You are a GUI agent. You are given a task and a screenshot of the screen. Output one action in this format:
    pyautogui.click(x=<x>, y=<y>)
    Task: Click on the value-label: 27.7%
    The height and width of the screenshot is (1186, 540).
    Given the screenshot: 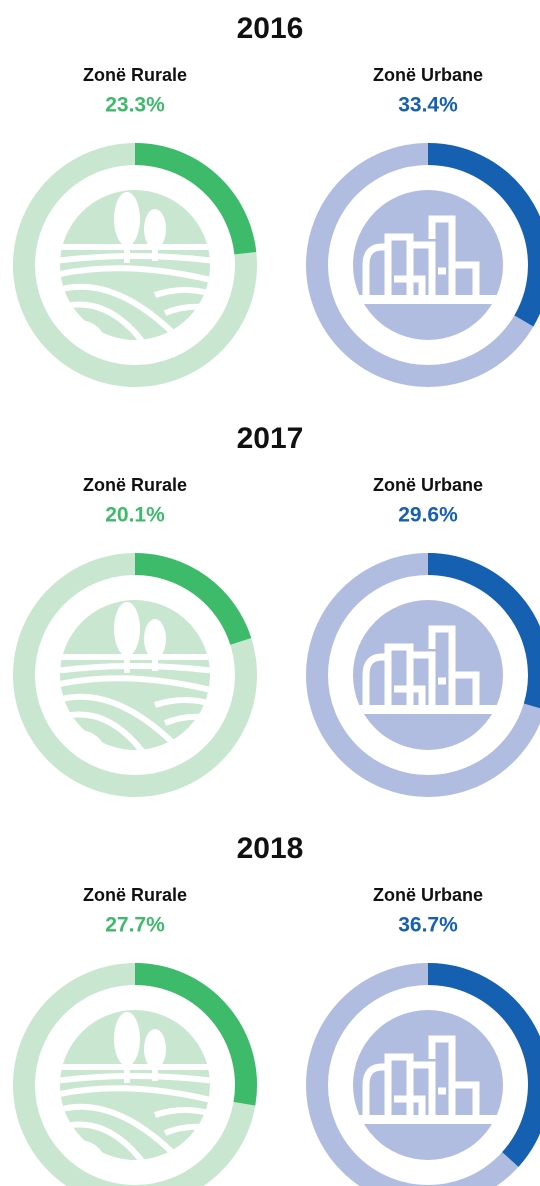 What is the action you would take?
    pyautogui.click(x=135, y=925)
    